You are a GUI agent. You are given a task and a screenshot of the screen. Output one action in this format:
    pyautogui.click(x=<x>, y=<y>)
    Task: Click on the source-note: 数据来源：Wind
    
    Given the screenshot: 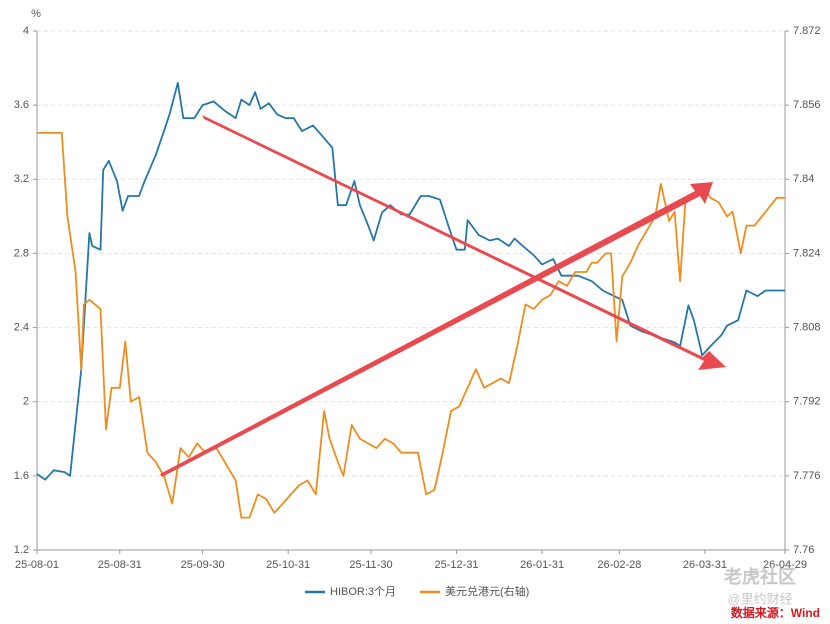 What is the action you would take?
    pyautogui.click(x=775, y=612)
    